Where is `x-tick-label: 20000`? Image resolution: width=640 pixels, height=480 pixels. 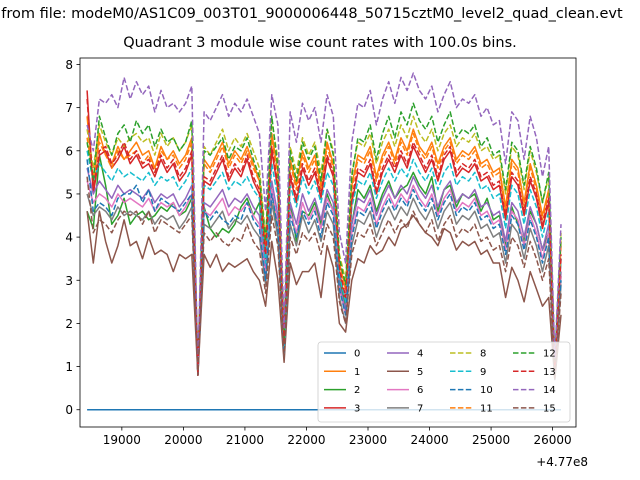
x-tick-label: 20000 is located at coordinates (183, 440).